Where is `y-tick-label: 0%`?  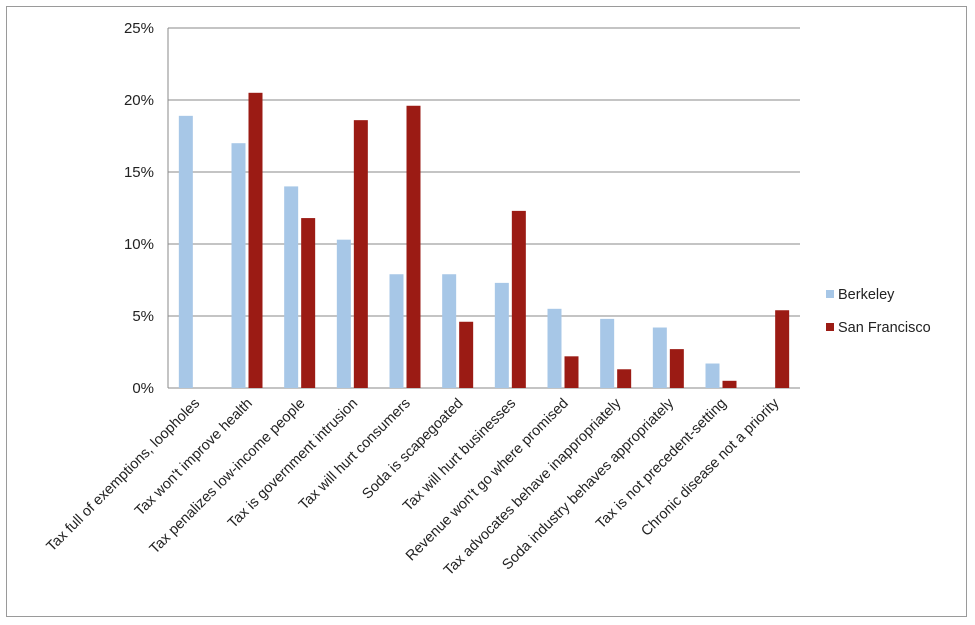 y-tick-label: 0% is located at coordinates (143, 388).